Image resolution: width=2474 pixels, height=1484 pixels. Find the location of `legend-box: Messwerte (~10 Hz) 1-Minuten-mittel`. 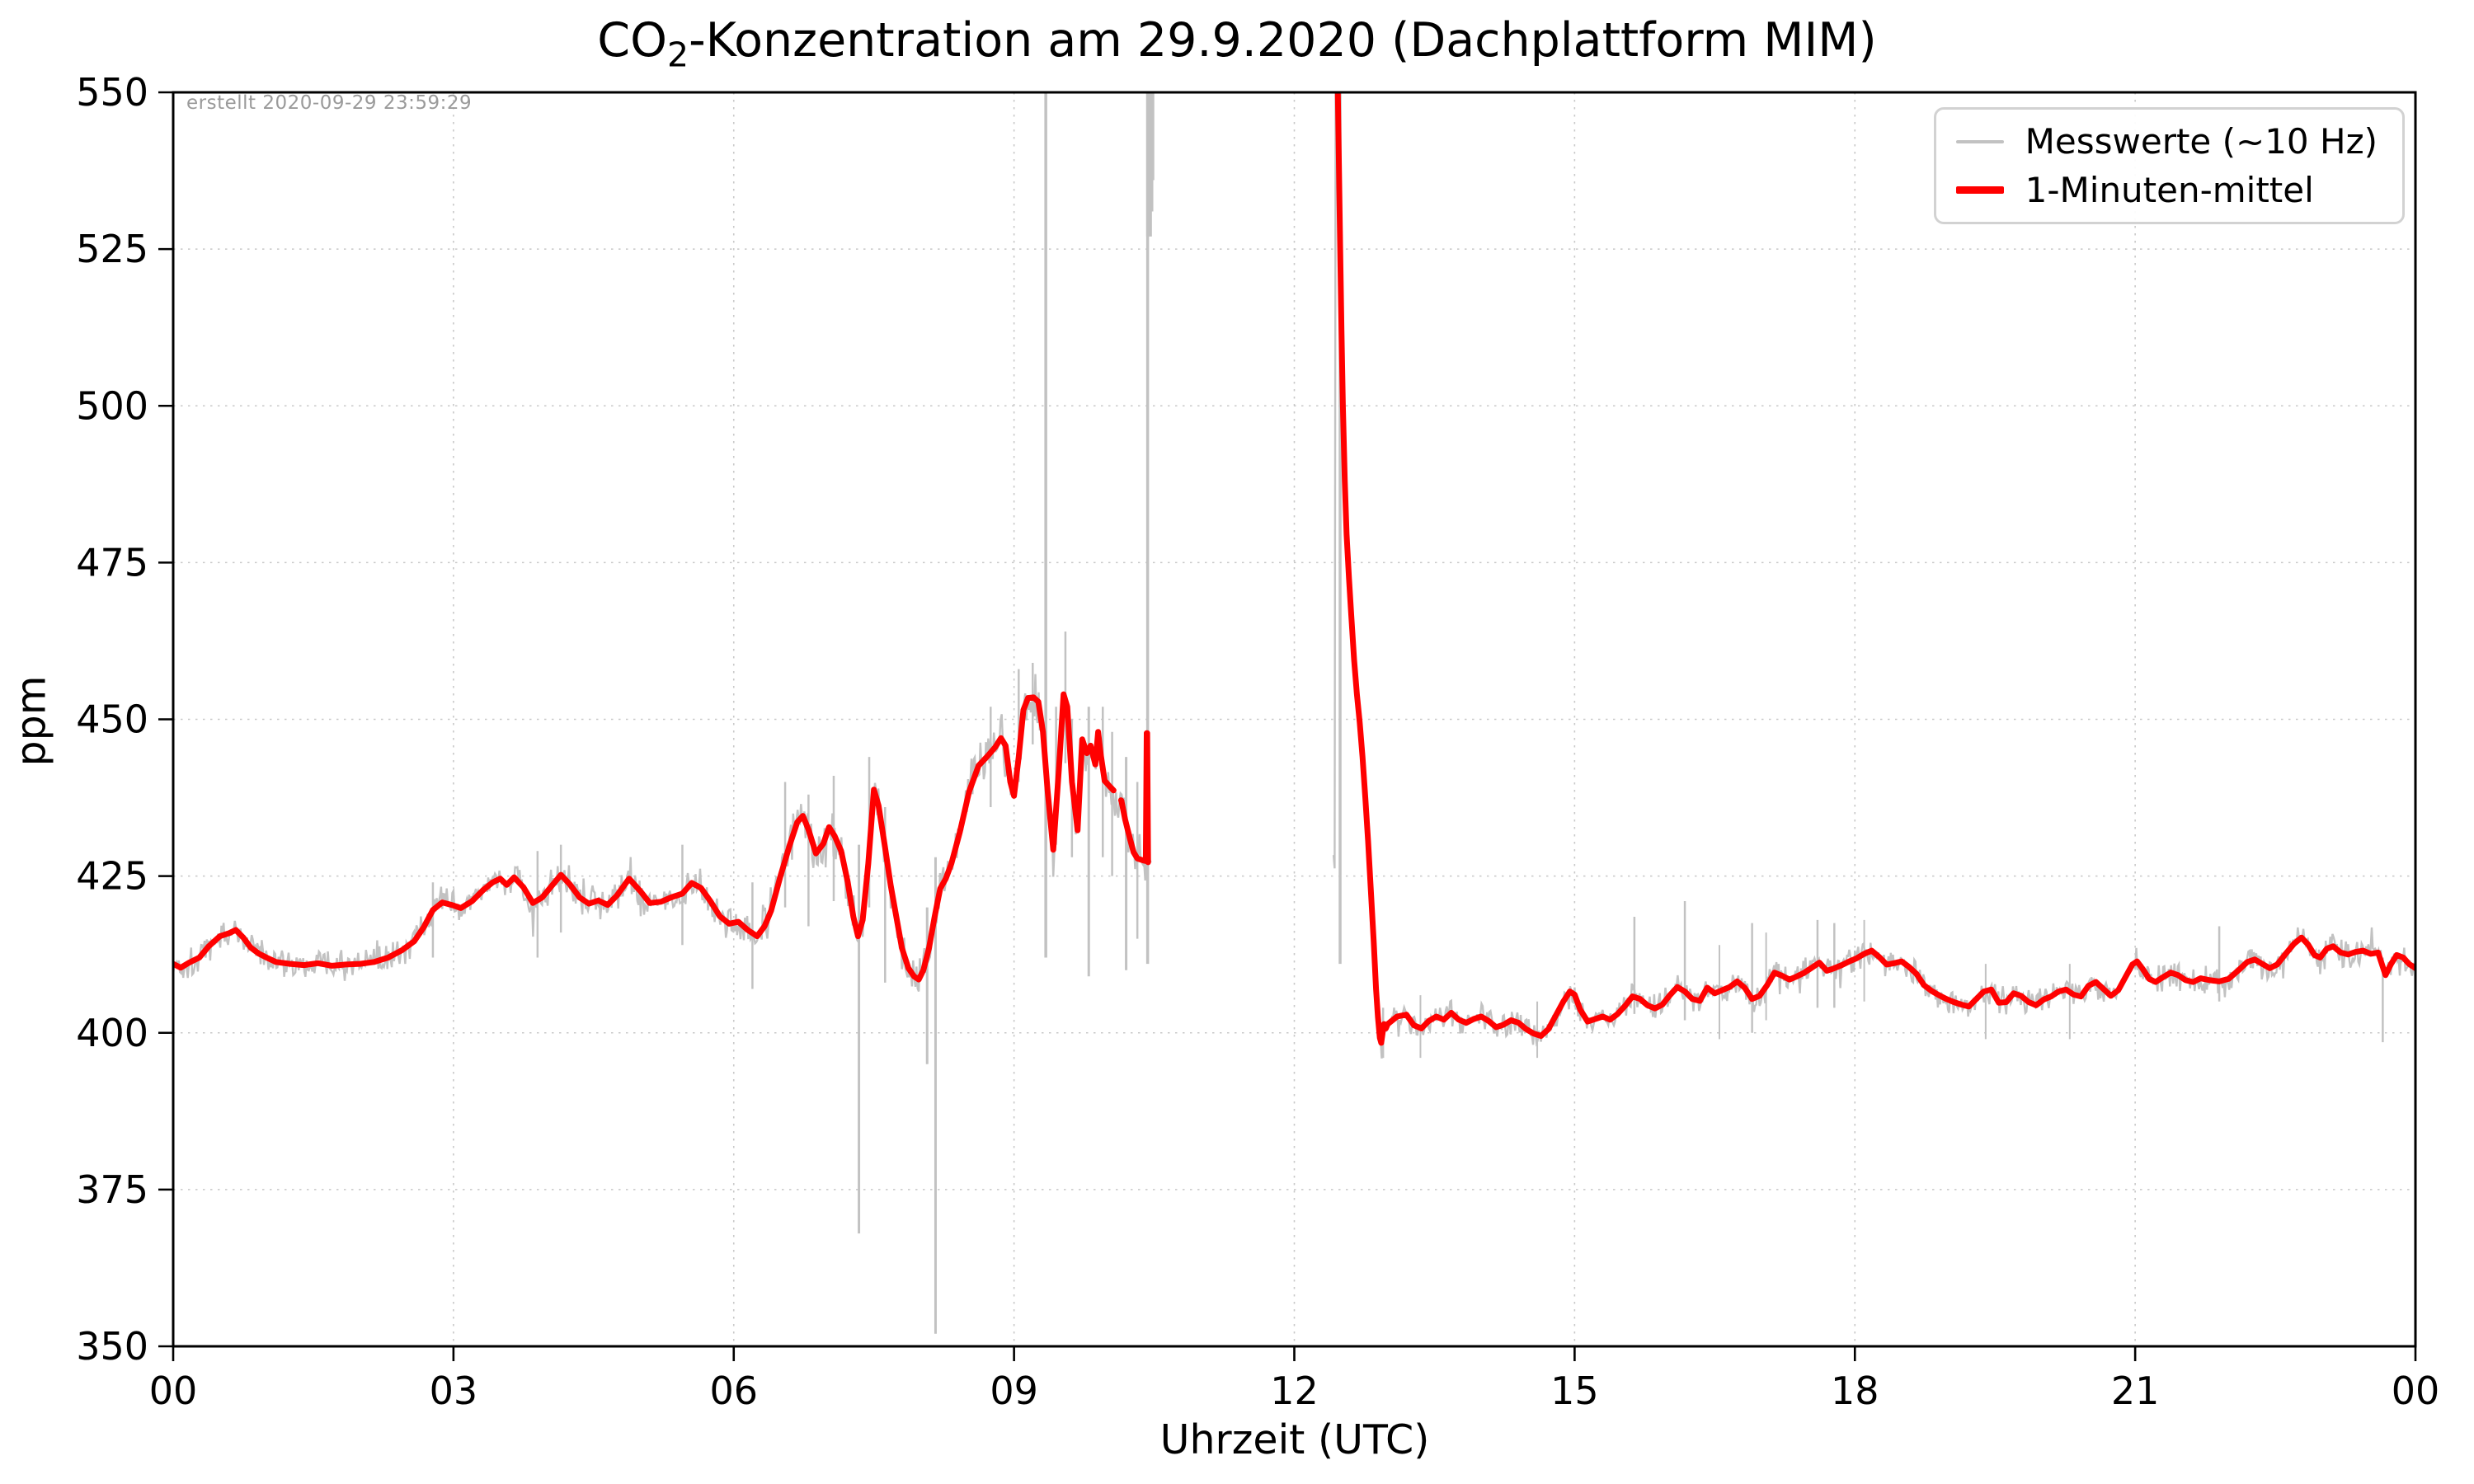

legend-box: Messwerte (~10 Hz) 1-Minuten-mittel is located at coordinates (2169, 165).